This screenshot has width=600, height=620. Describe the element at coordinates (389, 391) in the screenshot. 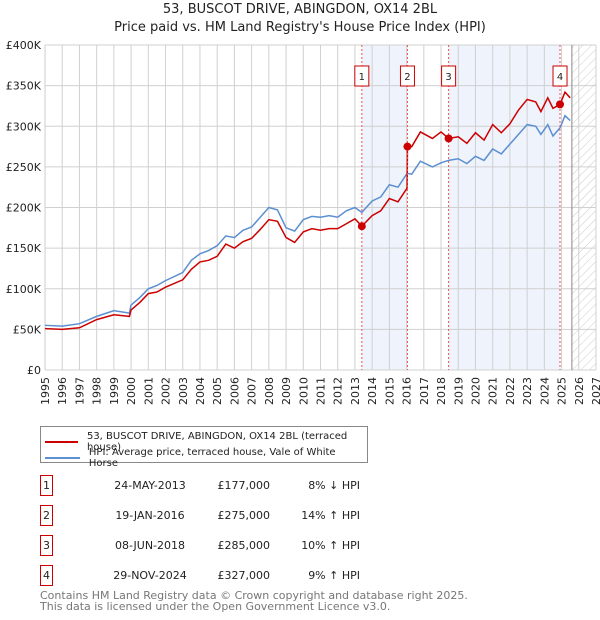

I see `x-tick-label: 2015` at that location.